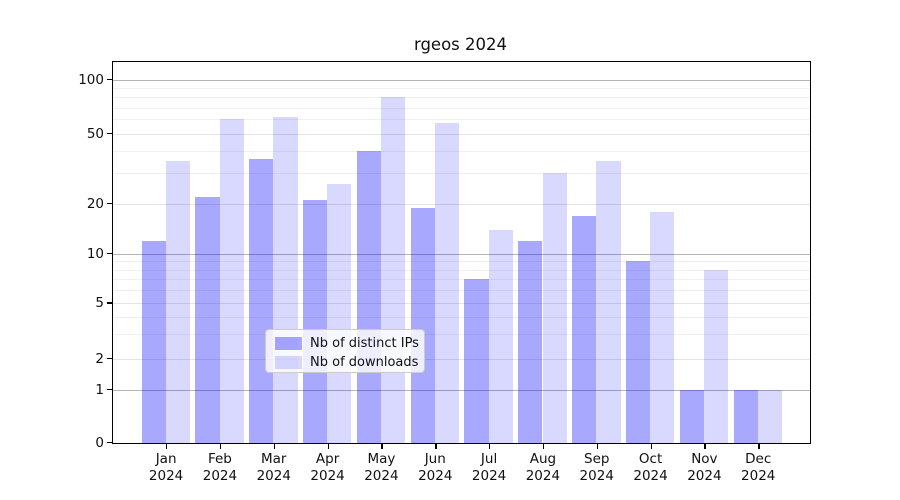  What do you see at coordinates (95, 133) in the screenshot?
I see `y-tick-label: 50` at bounding box center [95, 133].